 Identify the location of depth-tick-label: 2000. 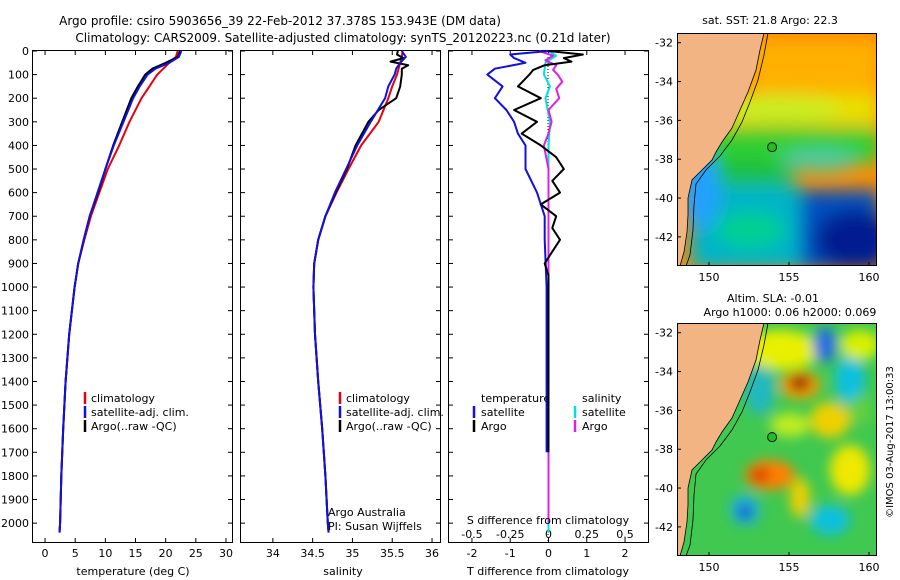
(15, 523).